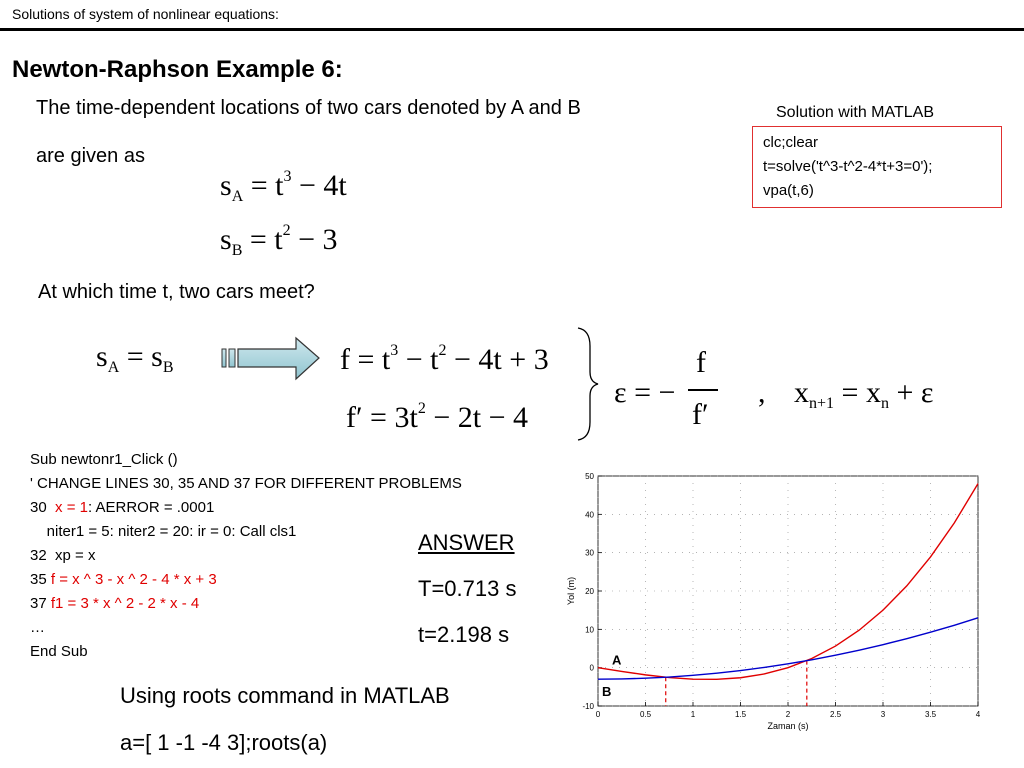  I want to click on matlab-line: t=solve('t^3-t^2-4*t+3=0');, so click(848, 166).